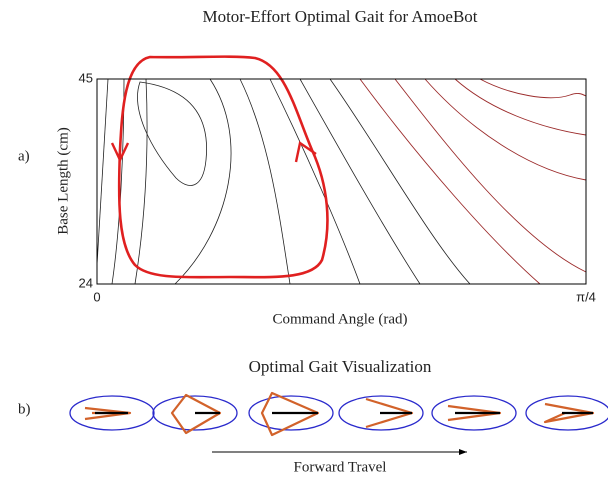 This screenshot has height=486, width=608. I want to click on panel-label: b), so click(24, 409).